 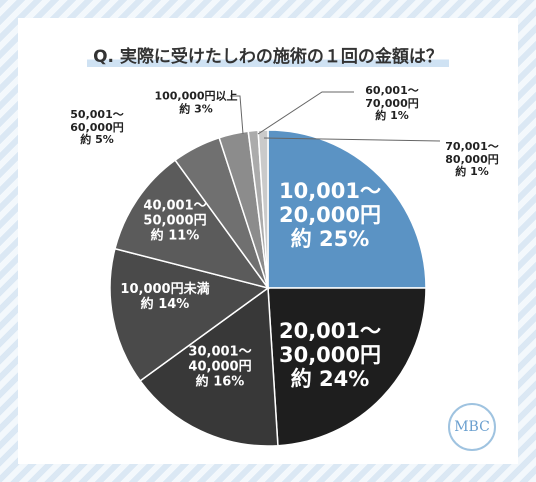 What do you see at coordinates (165, 304) in the screenshot?
I see `value-label: 約 14%` at bounding box center [165, 304].